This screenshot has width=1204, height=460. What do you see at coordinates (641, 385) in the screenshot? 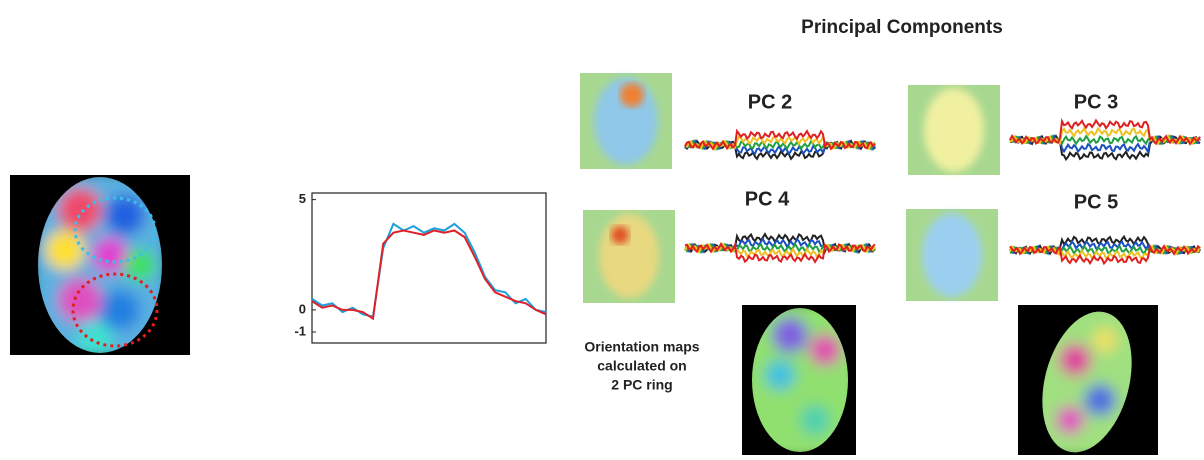
I see `caption: 2 PC ring` at bounding box center [641, 385].